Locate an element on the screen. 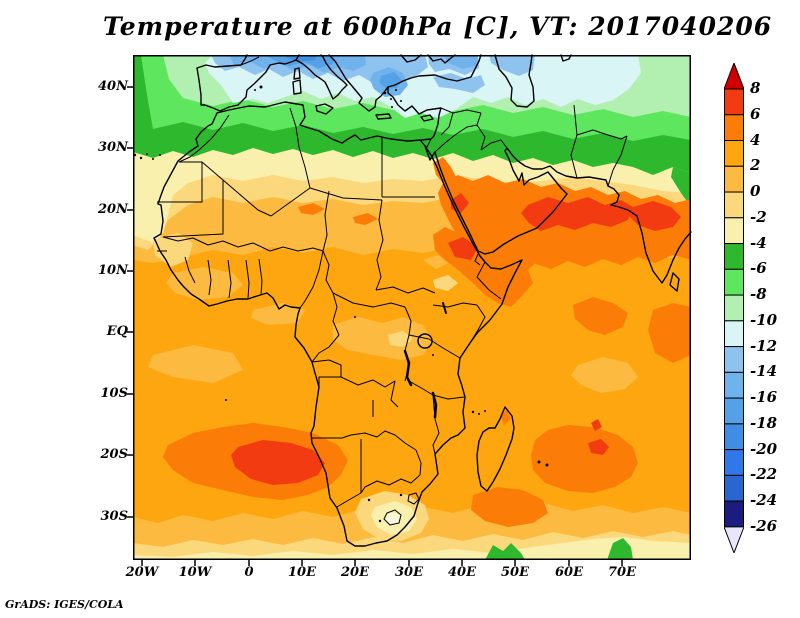 Image resolution: width=800 pixels, height=618 pixels. x-axis-label: 10E is located at coordinates (302, 572).